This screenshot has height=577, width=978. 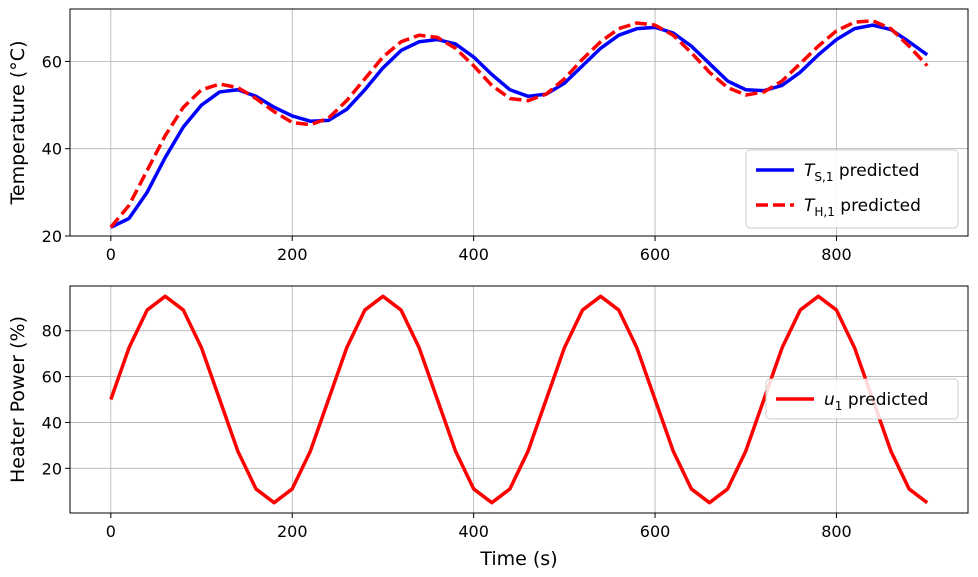 I want to click on legend: u1 predicted, so click(x=862, y=399).